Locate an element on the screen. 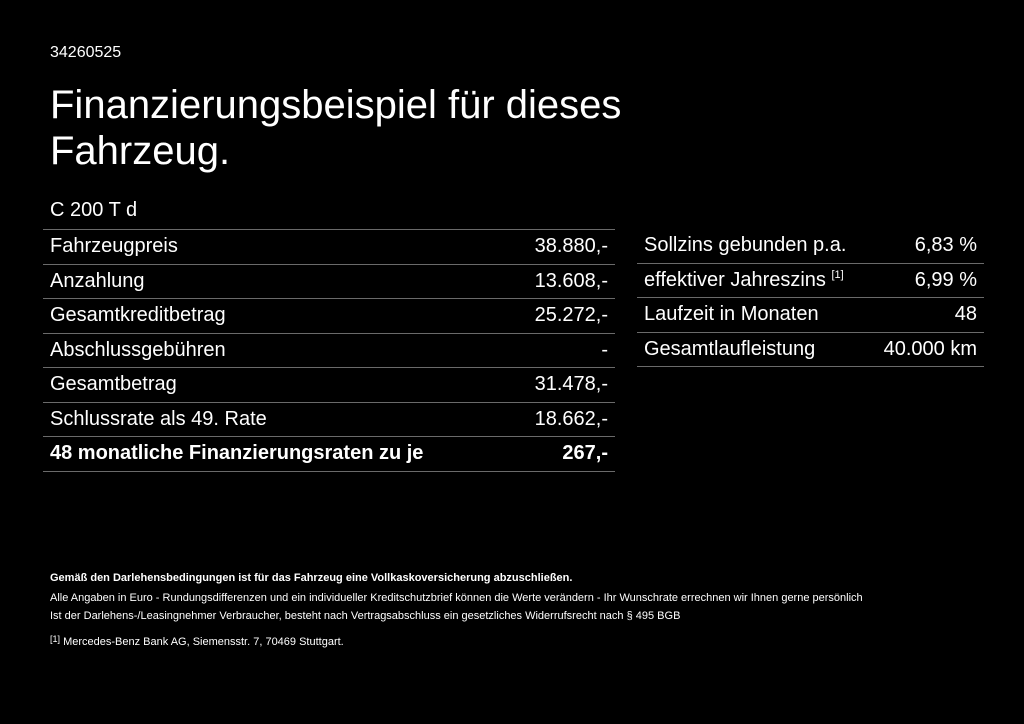  label-text: Schlussrate als 49. Rate is located at coordinates (158, 418).